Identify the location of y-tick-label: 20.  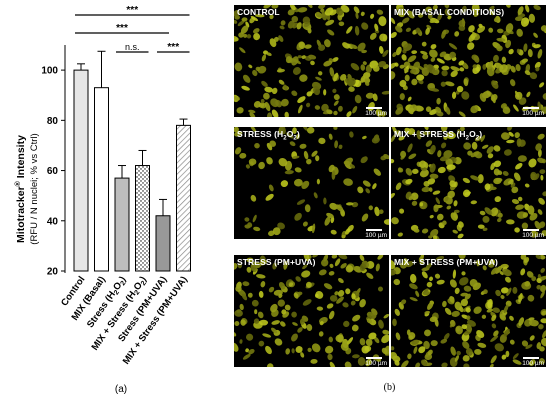
(53, 272).